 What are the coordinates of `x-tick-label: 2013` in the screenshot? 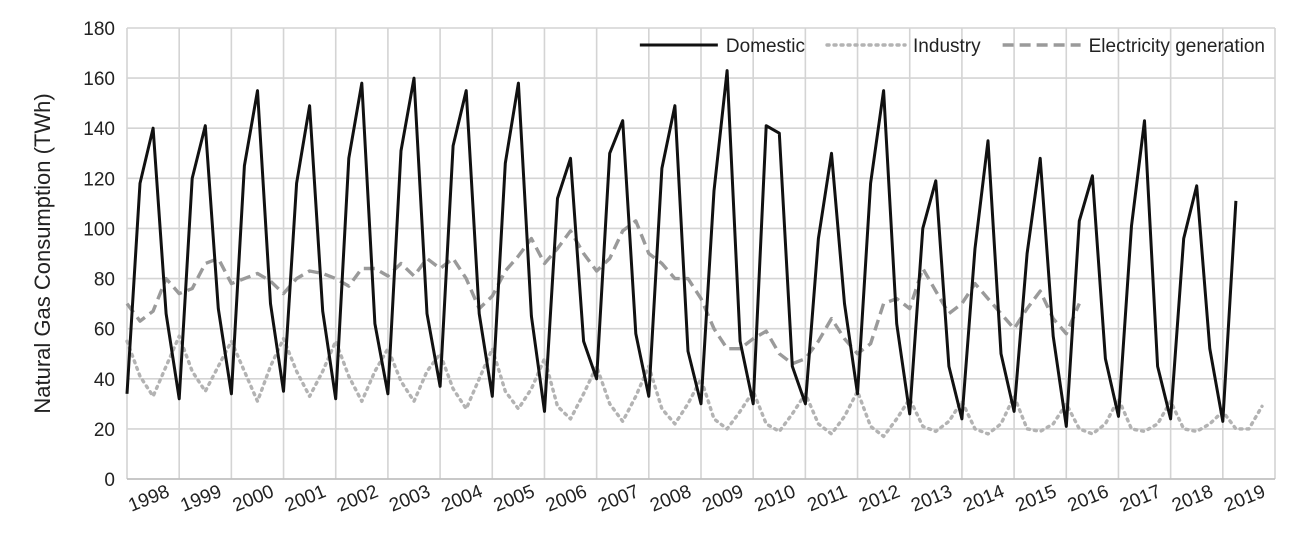 It's located at (931, 498).